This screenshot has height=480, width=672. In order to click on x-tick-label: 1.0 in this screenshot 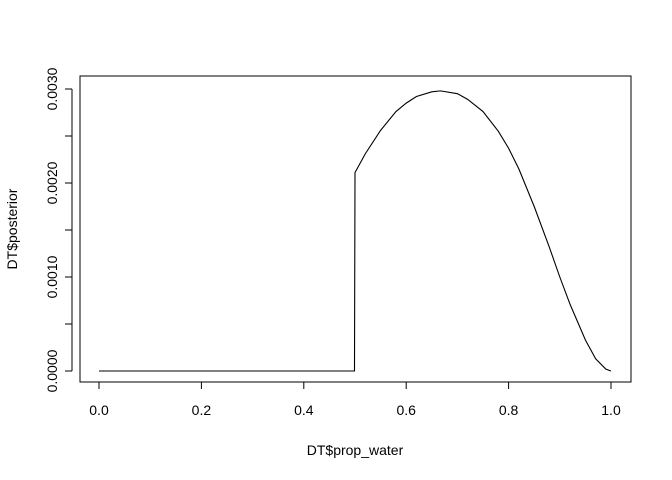, I will do `click(611, 410)`.